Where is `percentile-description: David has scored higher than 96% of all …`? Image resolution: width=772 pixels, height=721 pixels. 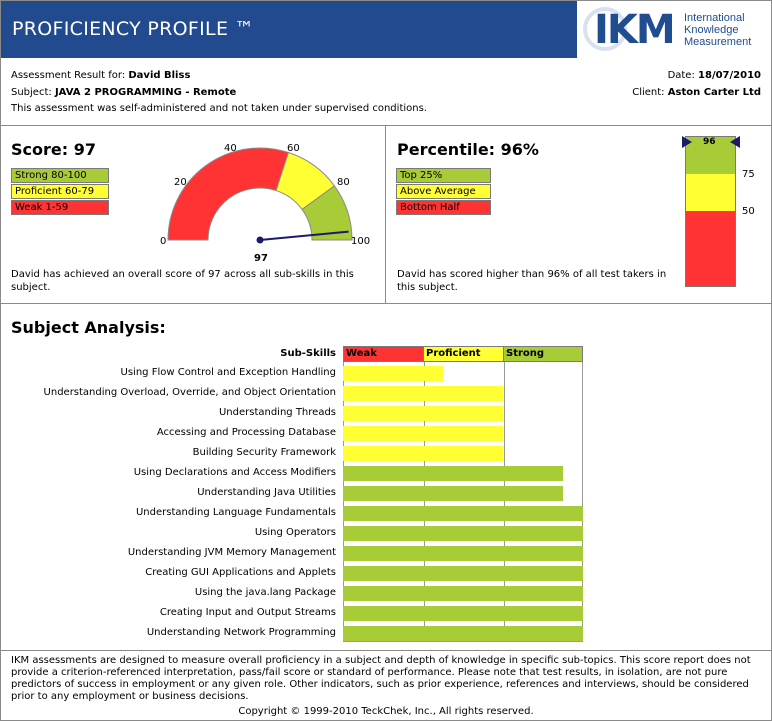 percentile-description: David has scored higher than 96% of all … is located at coordinates (532, 281).